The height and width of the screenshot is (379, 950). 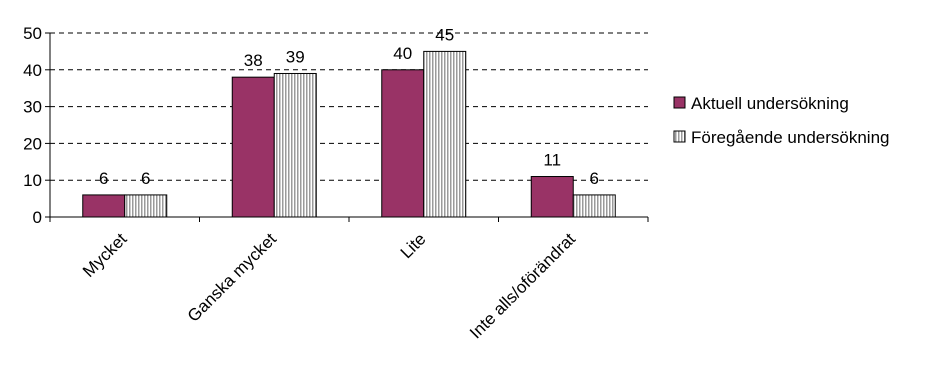 I want to click on y-tick-labels: 0 10 20 30 40 50, so click(x=32, y=125).